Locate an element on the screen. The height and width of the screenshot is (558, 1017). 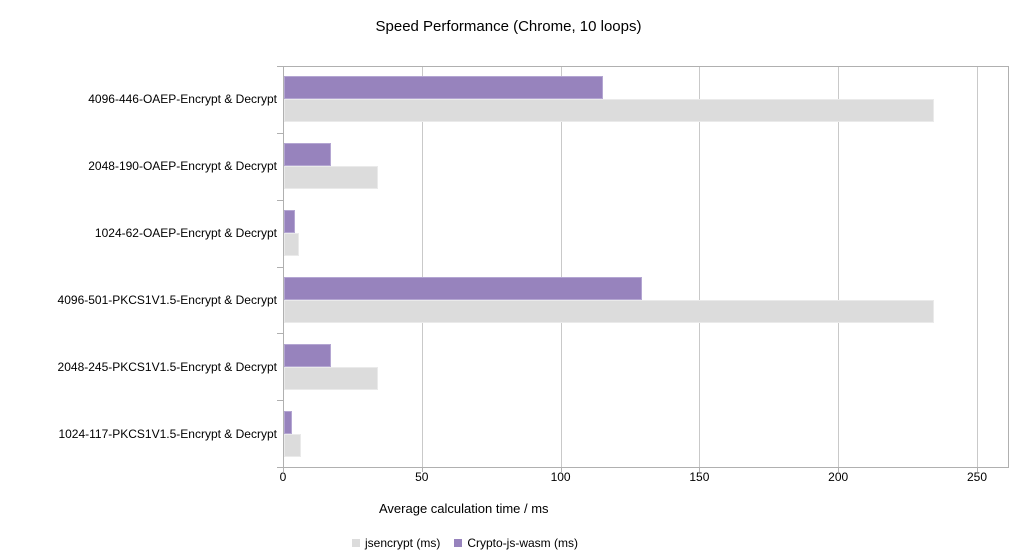
y-category-label: 2048-190-OAEP-Encrypt & Decrypt is located at coordinates (182, 166).